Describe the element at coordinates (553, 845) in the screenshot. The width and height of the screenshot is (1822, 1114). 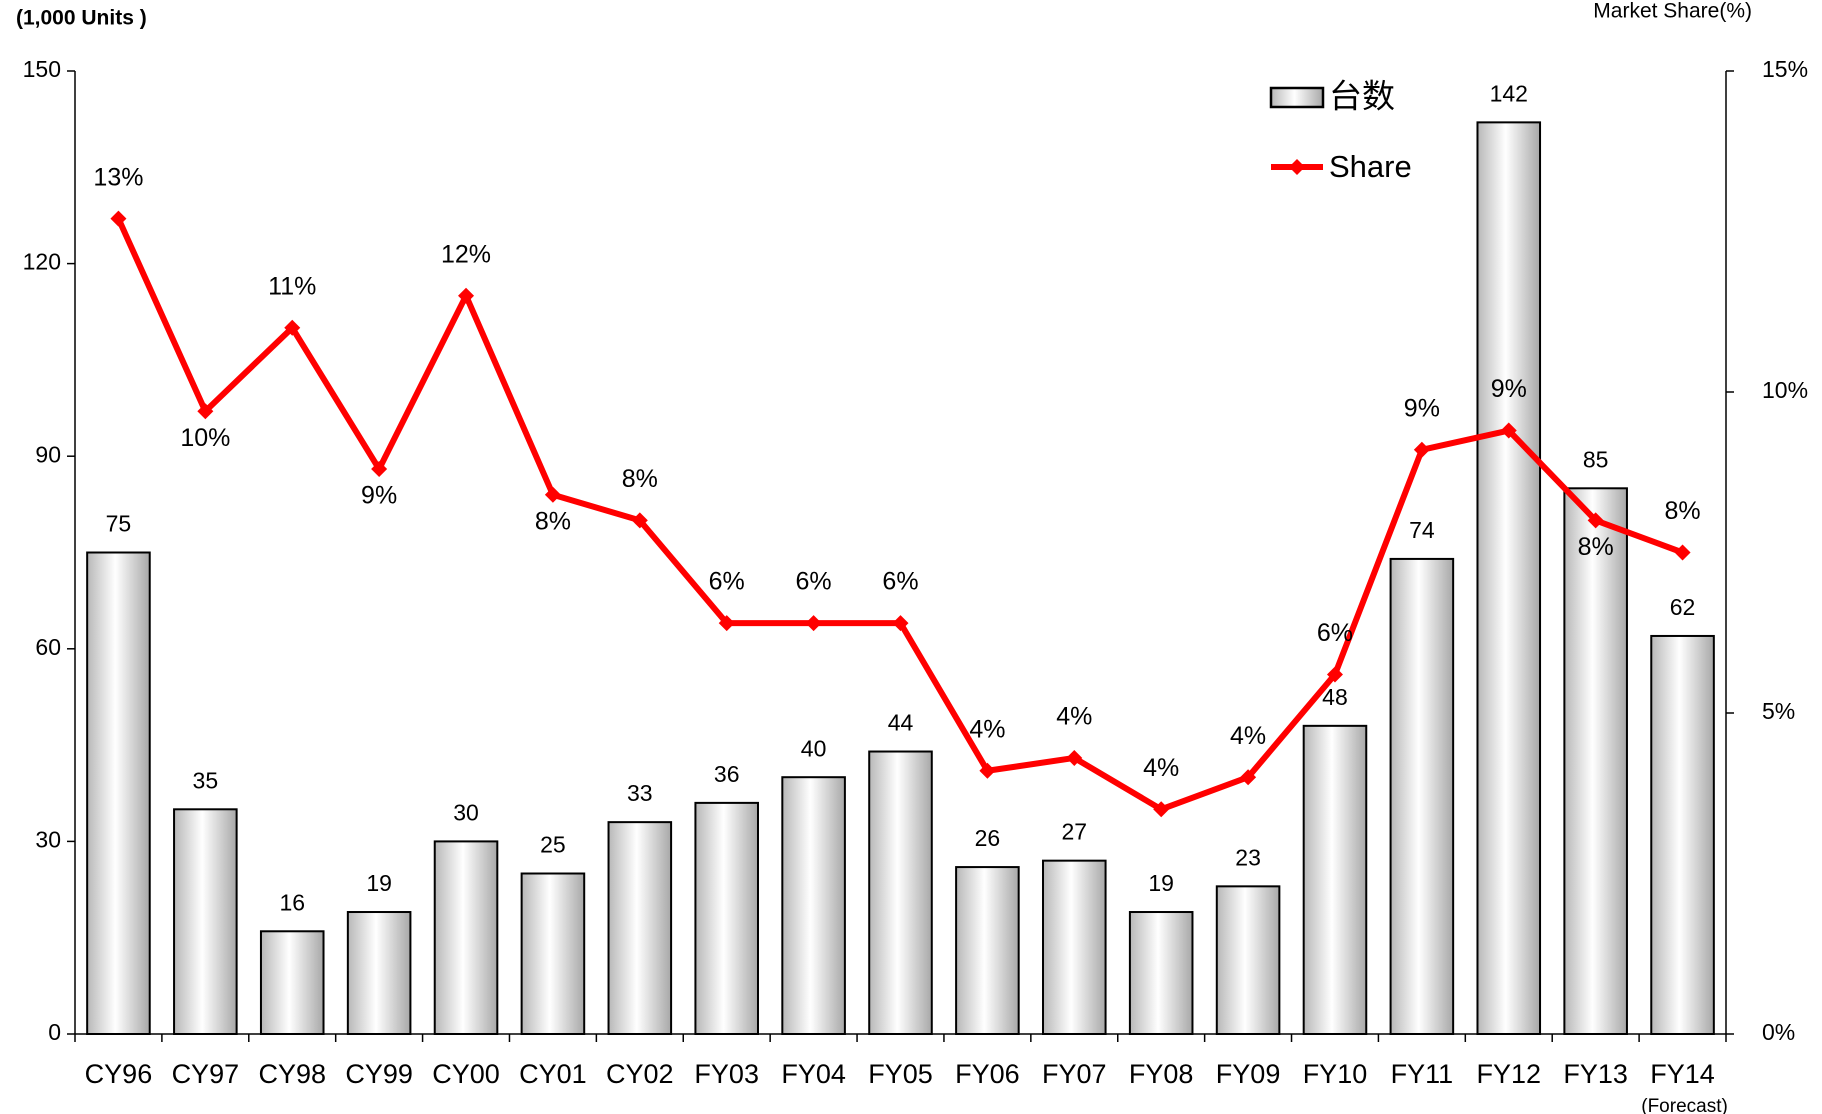
I see `bar-value-label: 25` at that location.